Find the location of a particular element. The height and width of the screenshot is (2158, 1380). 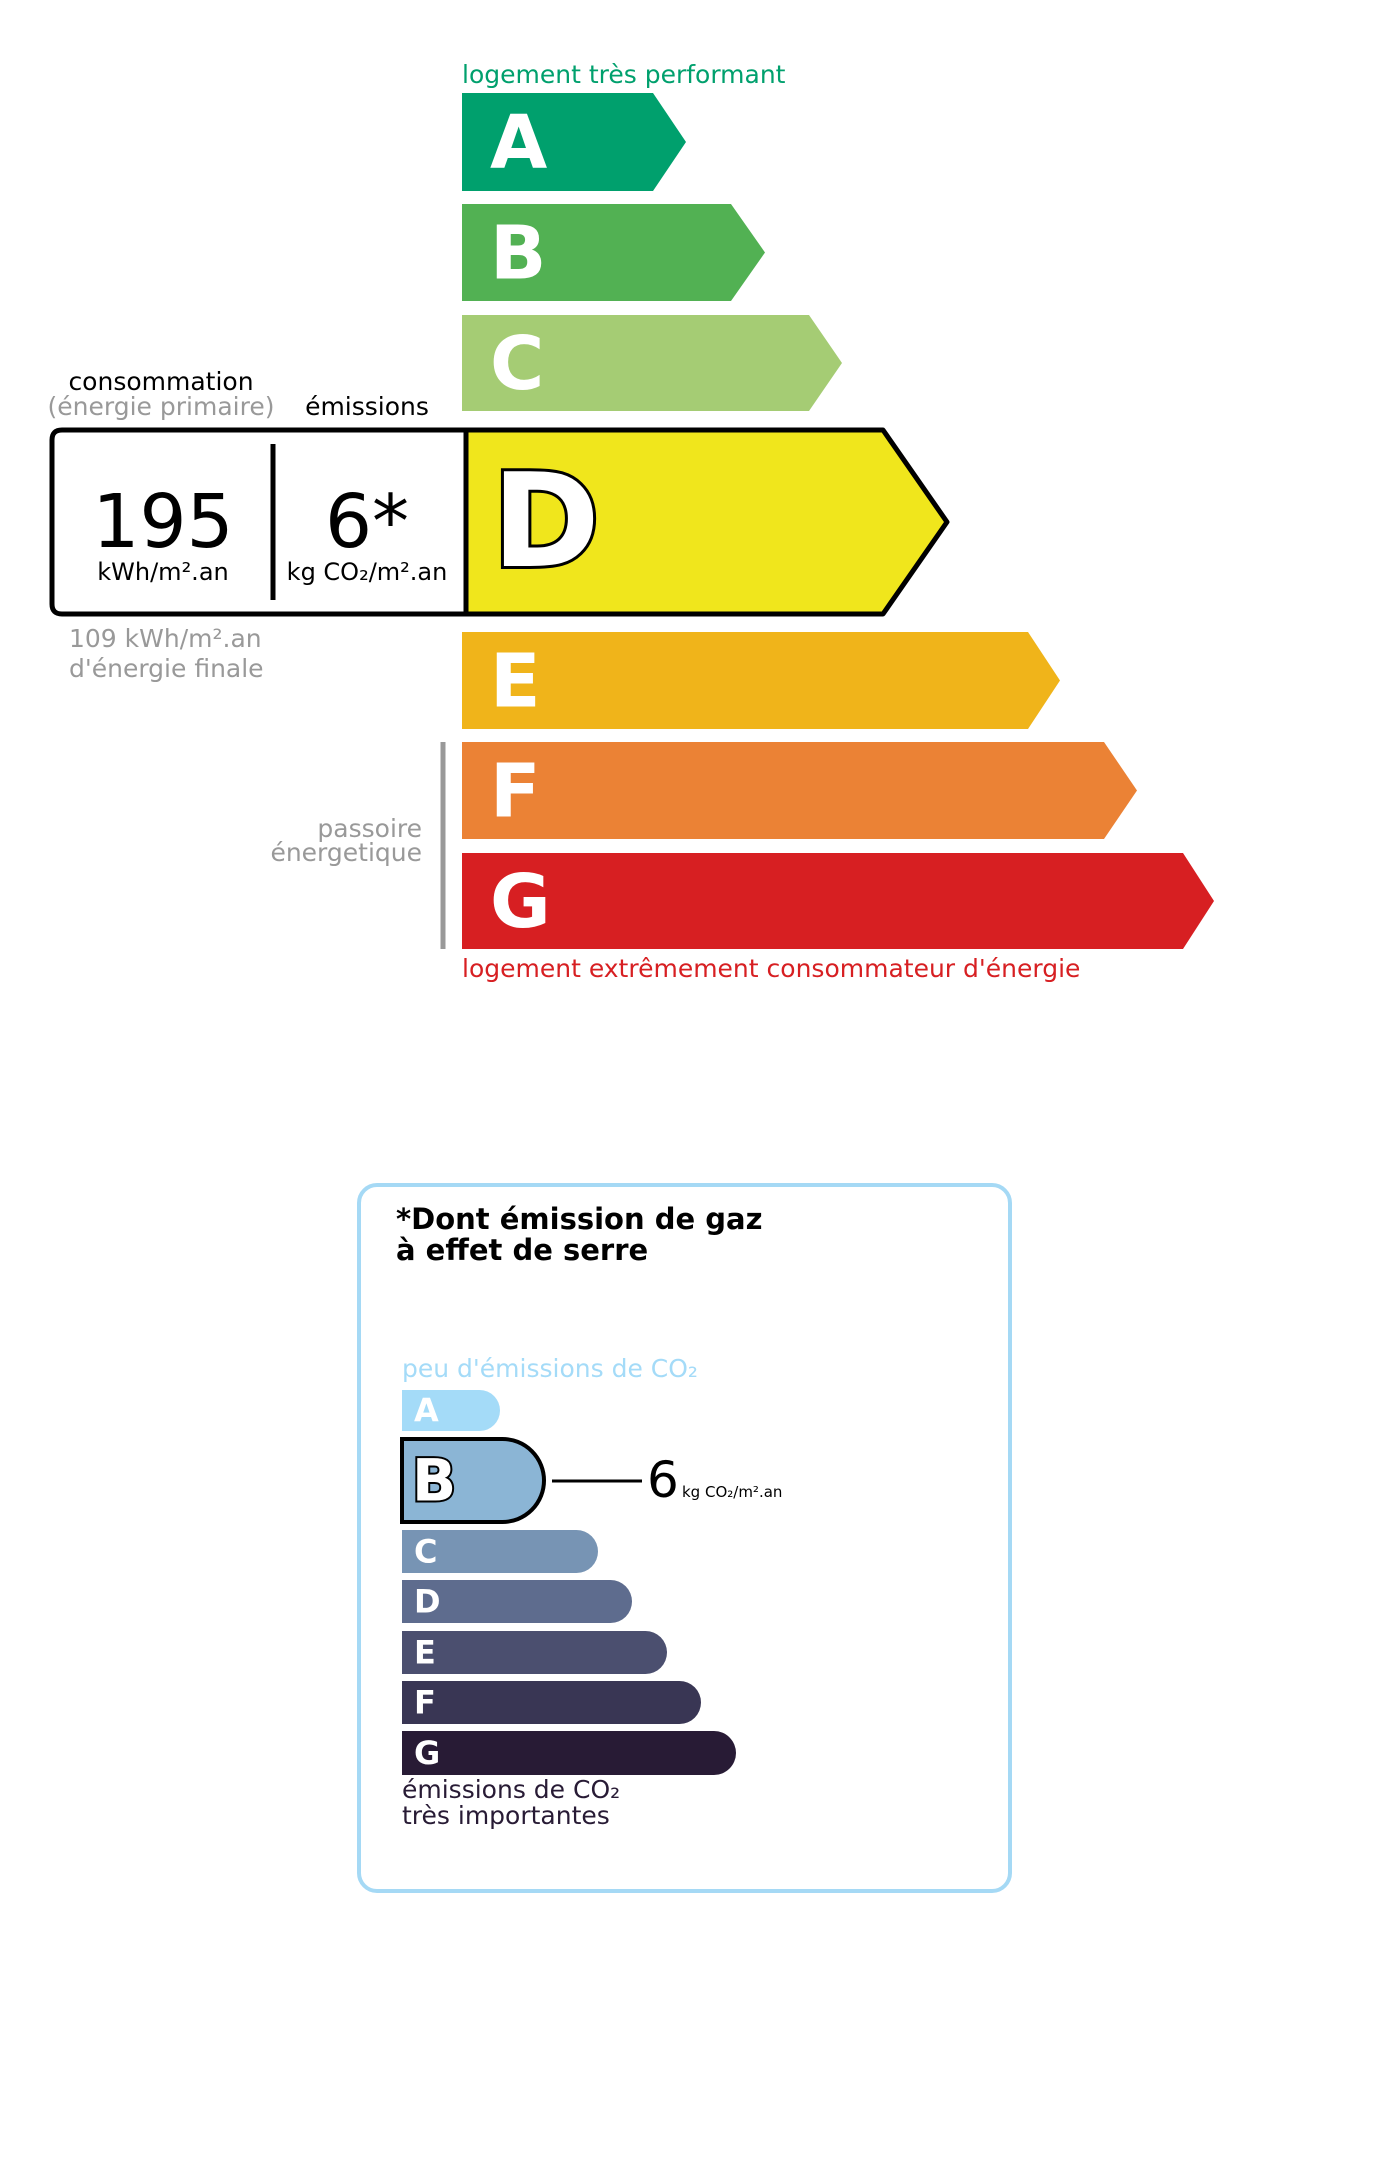

ges-class-e is located at coordinates (534, 1652).